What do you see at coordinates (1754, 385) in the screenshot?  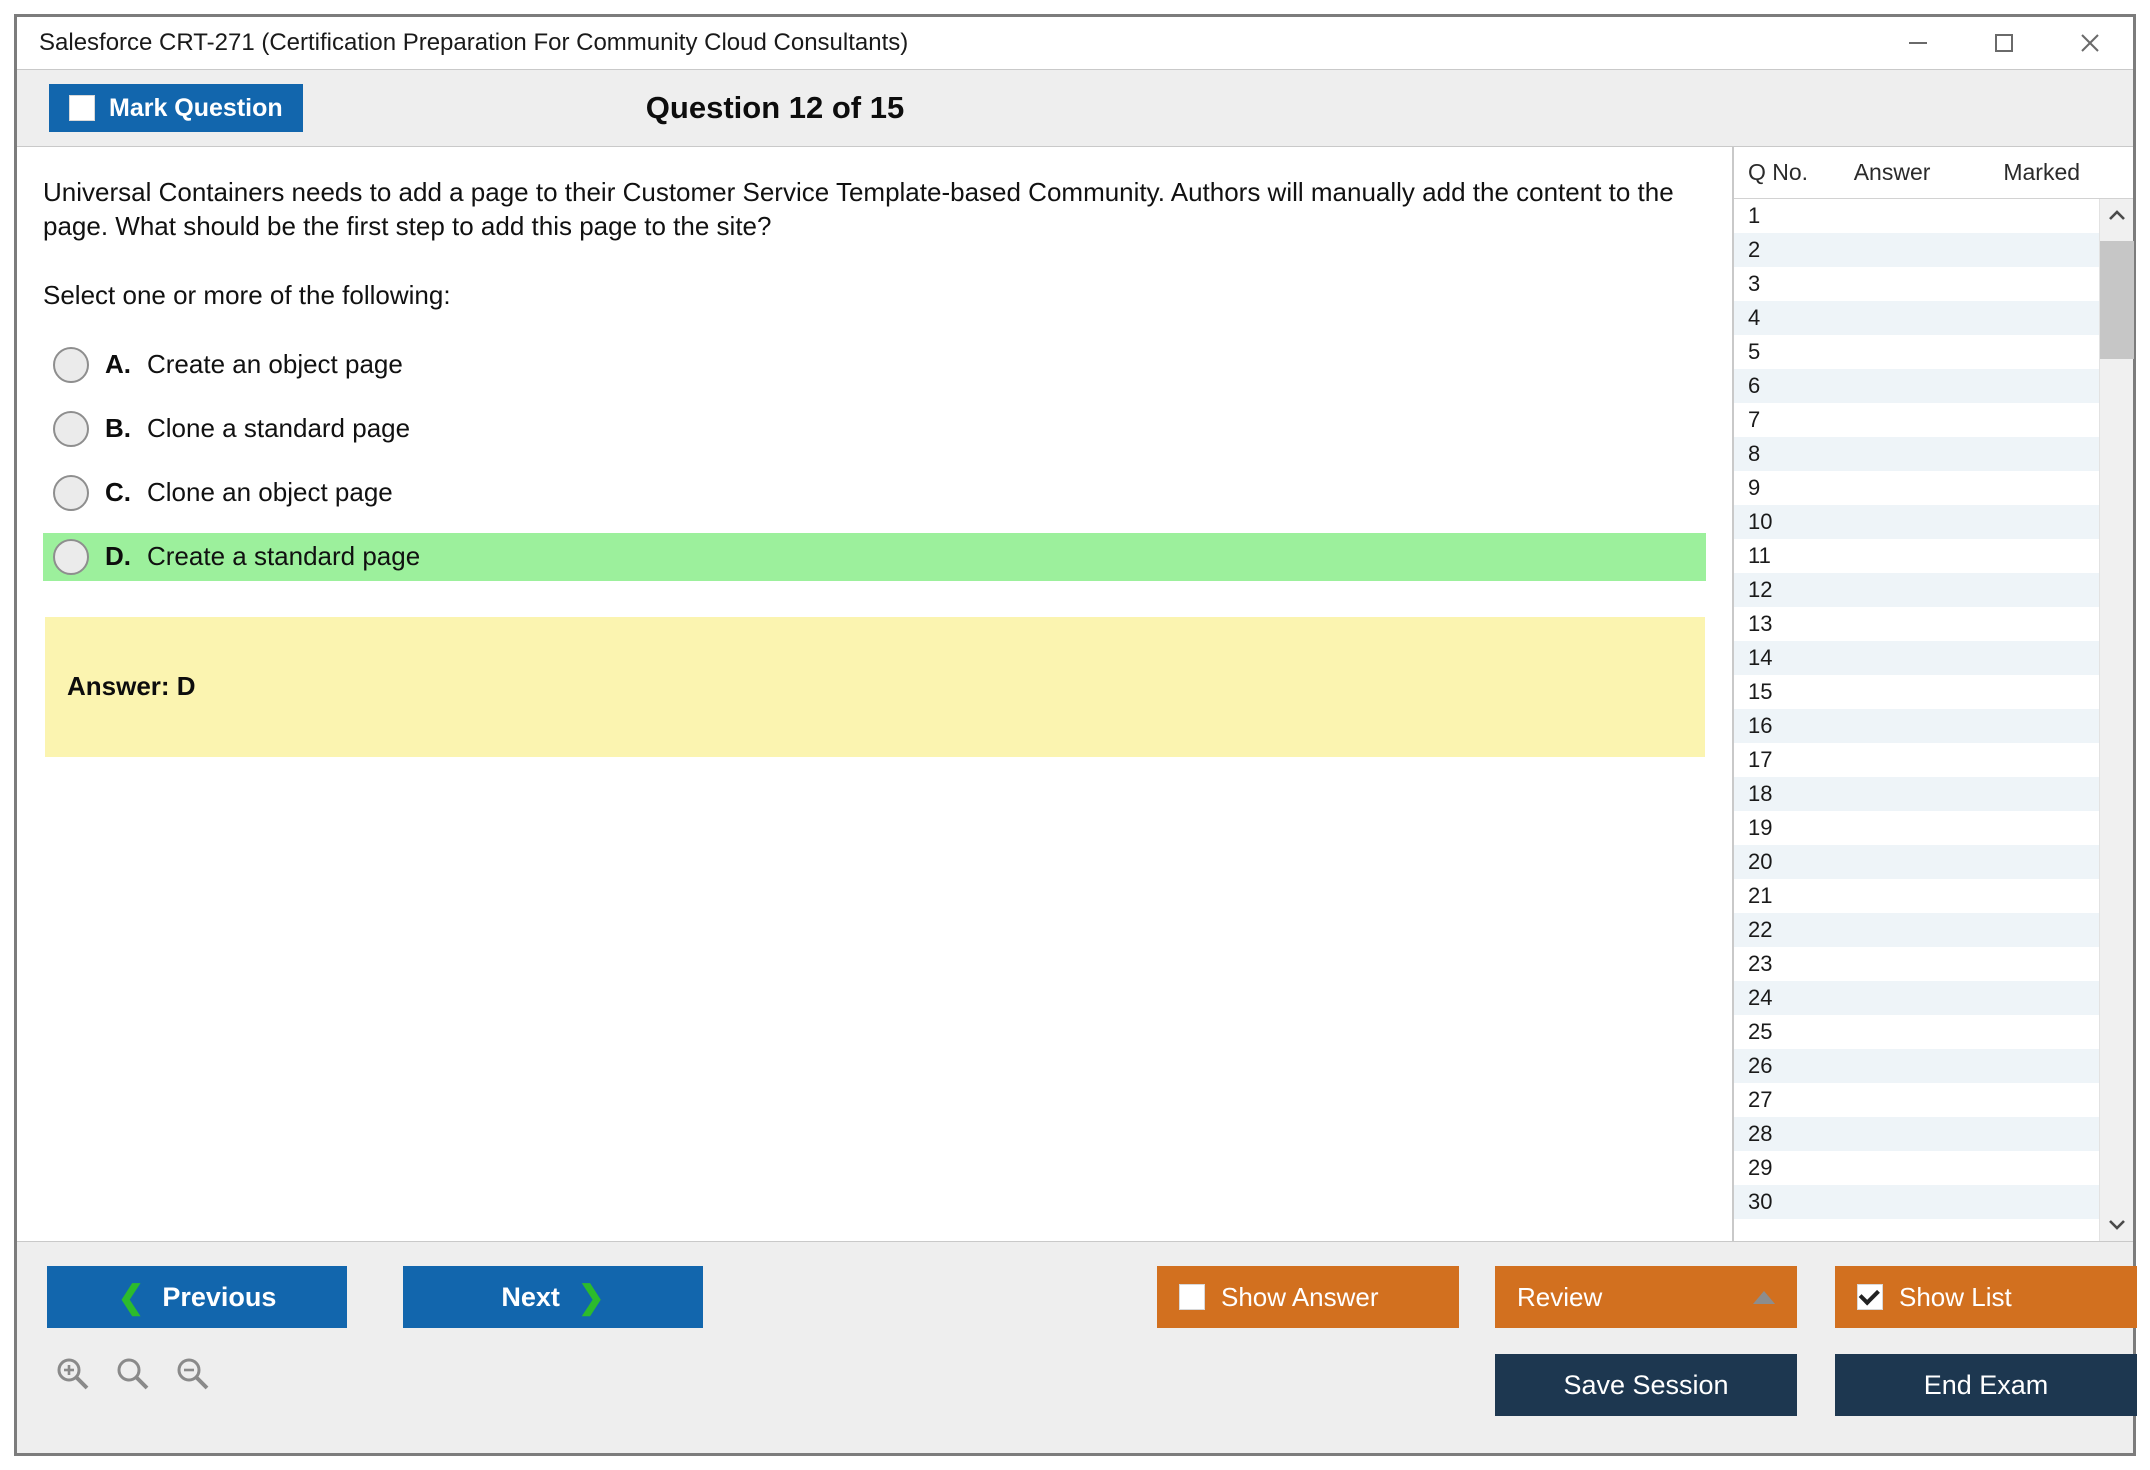 I see `row-question-number: 6` at bounding box center [1754, 385].